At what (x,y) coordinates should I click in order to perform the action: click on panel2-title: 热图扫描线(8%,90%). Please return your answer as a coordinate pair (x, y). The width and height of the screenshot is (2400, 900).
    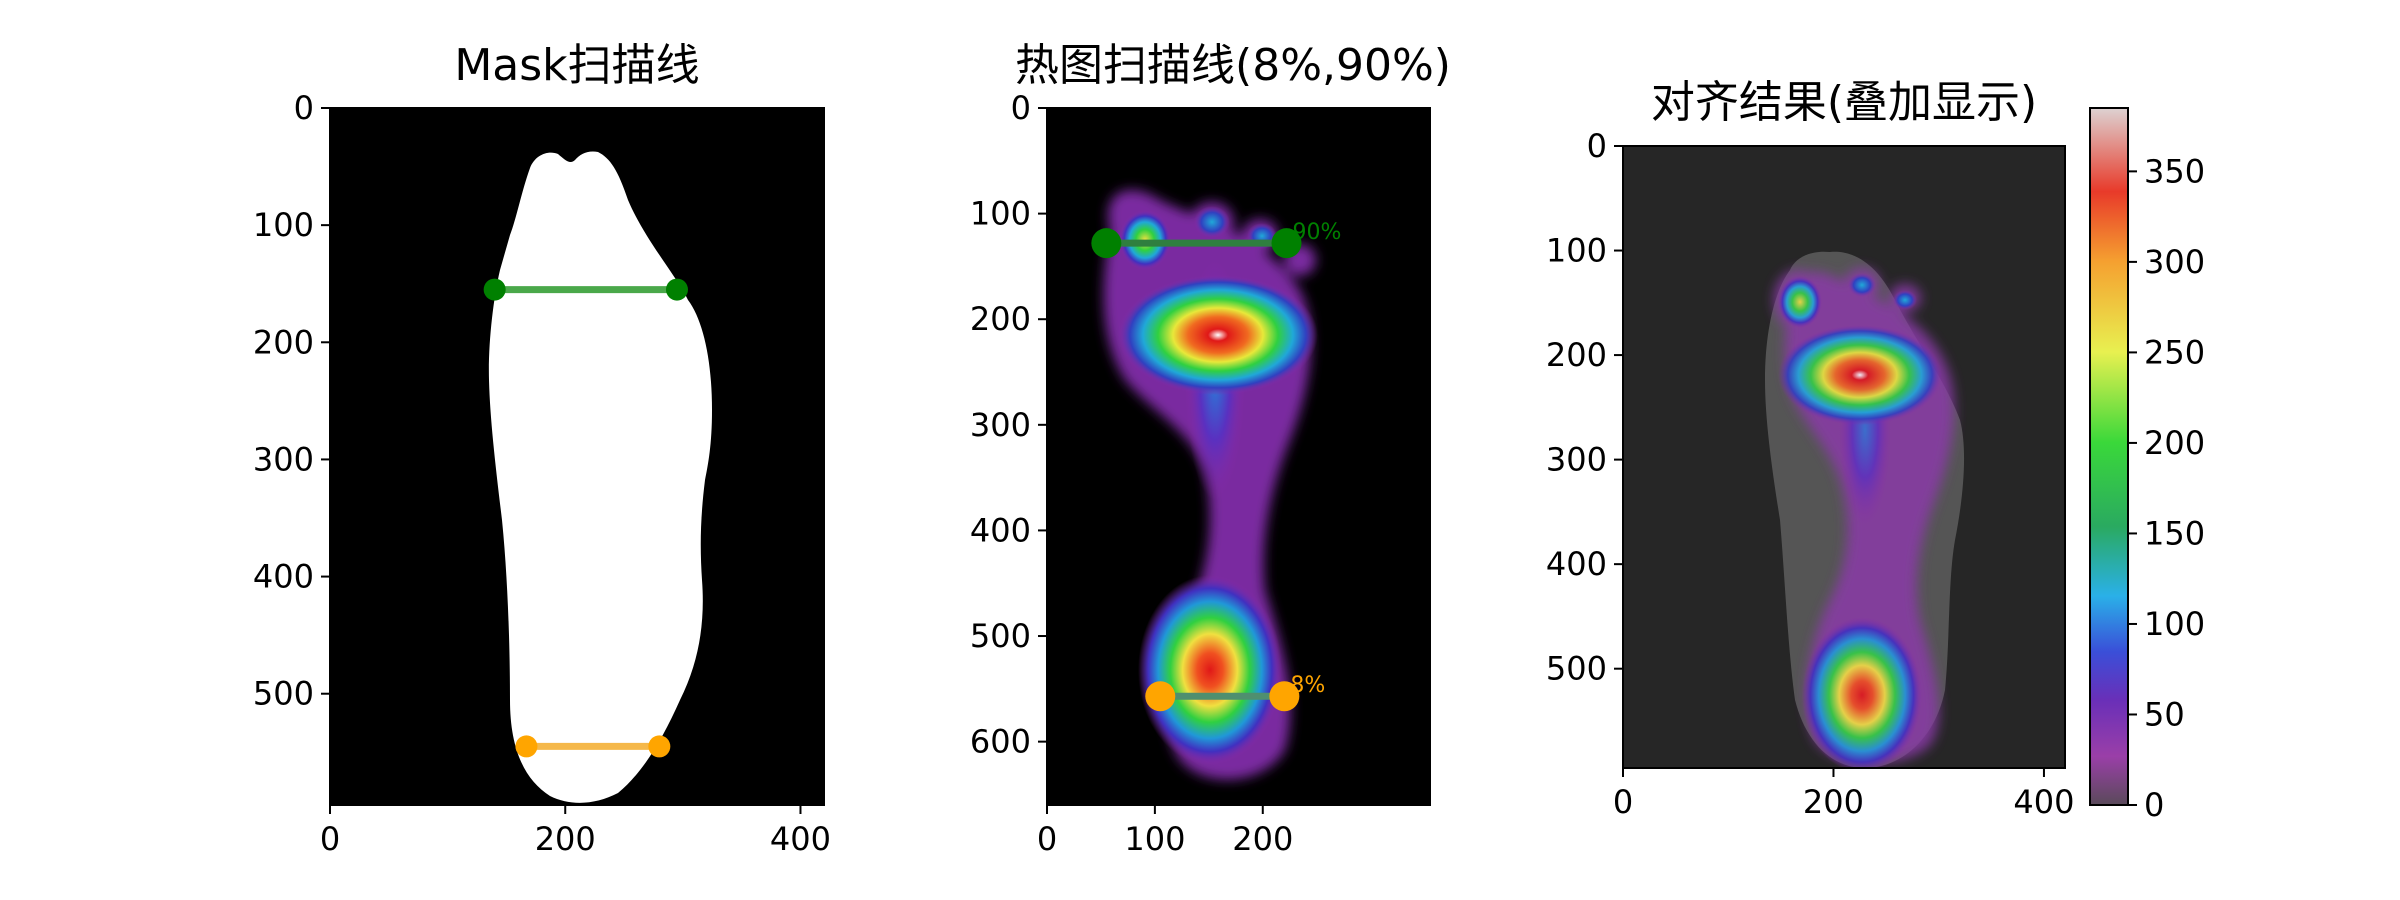
    Looking at the image, I should click on (1233, 65).